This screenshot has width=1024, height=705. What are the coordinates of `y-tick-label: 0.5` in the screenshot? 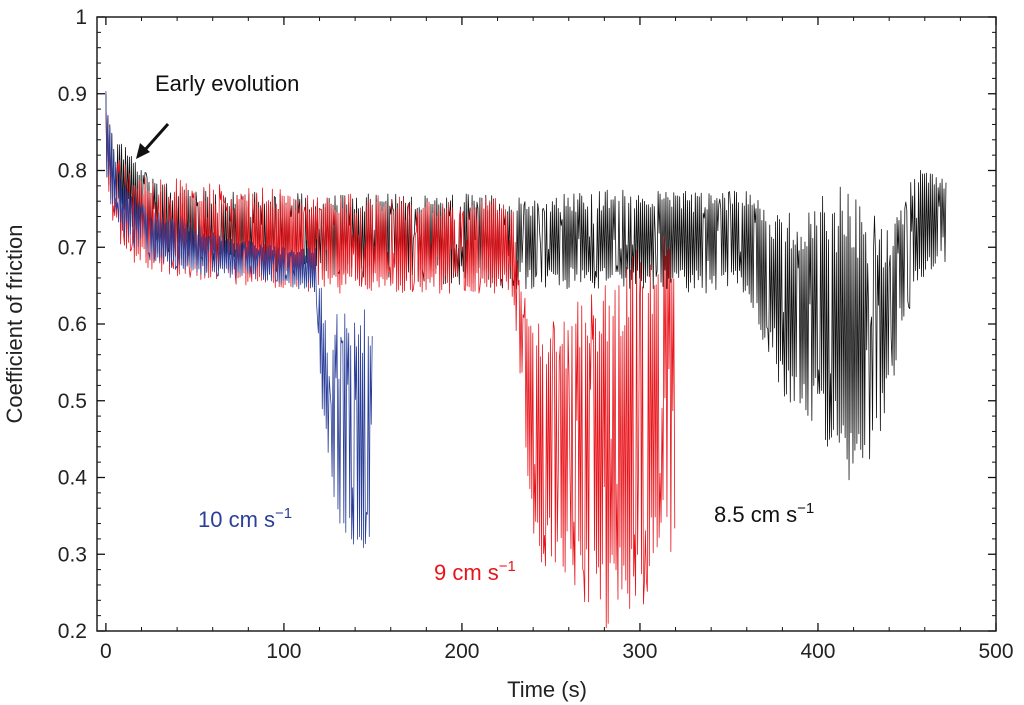 It's located at (72, 401).